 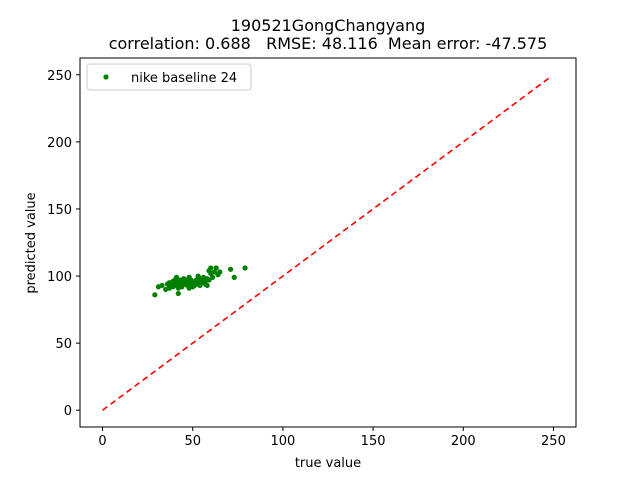 I want to click on x-tick-label: 200, so click(x=463, y=441).